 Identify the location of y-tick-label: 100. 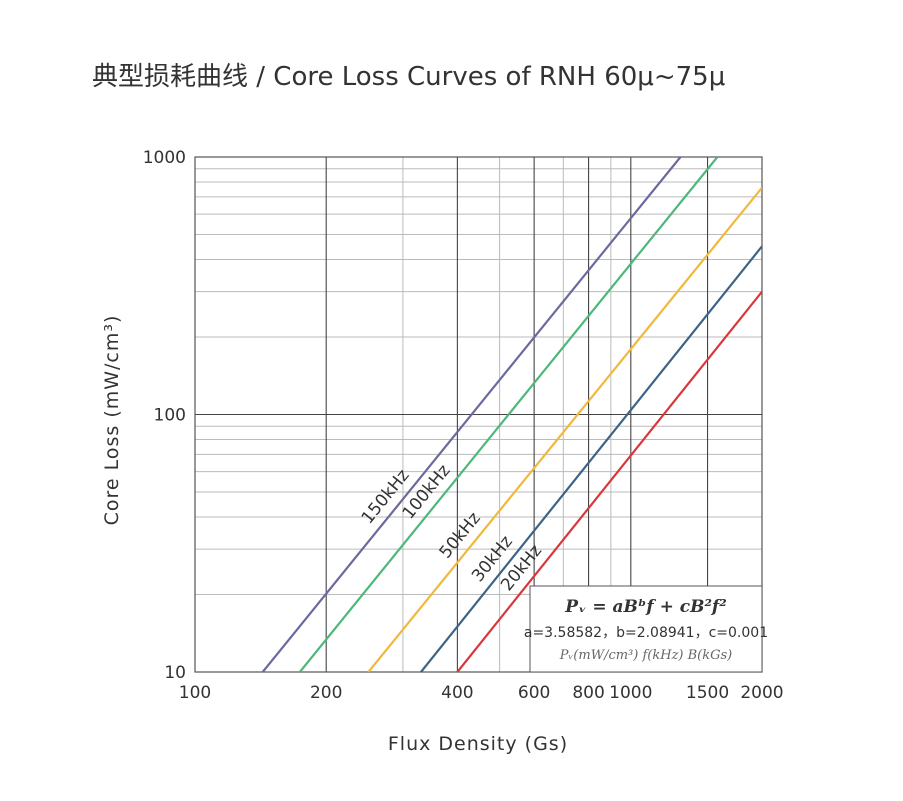
(170, 416).